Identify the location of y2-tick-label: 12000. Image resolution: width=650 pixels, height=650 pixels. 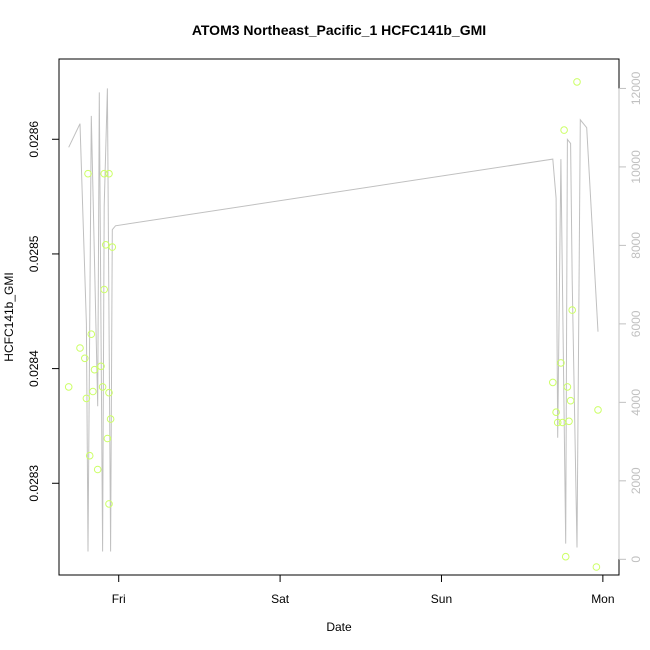
(636, 88).